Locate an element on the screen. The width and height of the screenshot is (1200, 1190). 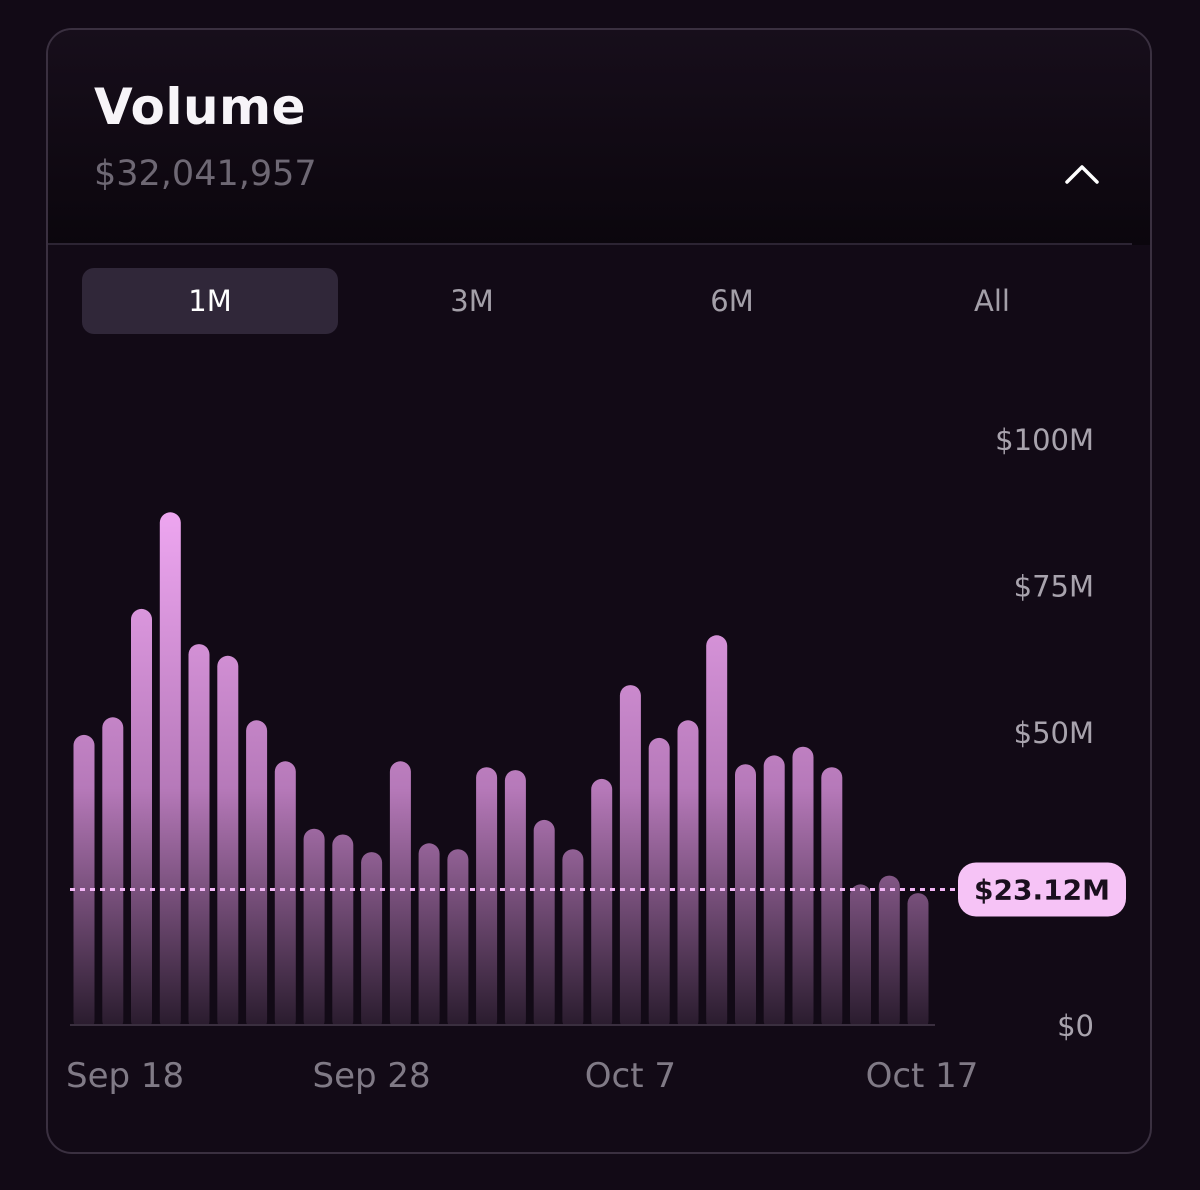
average-badge is located at coordinates (1042, 889).